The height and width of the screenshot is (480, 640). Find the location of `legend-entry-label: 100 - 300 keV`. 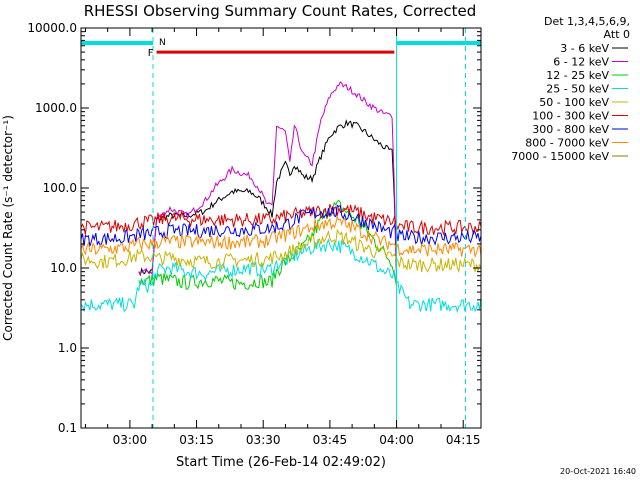

legend-entry-label: 100 - 300 keV is located at coordinates (570, 116).